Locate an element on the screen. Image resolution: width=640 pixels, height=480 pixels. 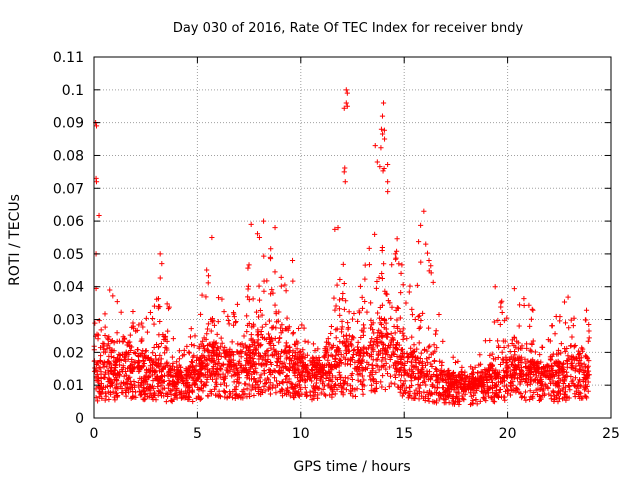
x-tick-label: 0 is located at coordinates (94, 434).